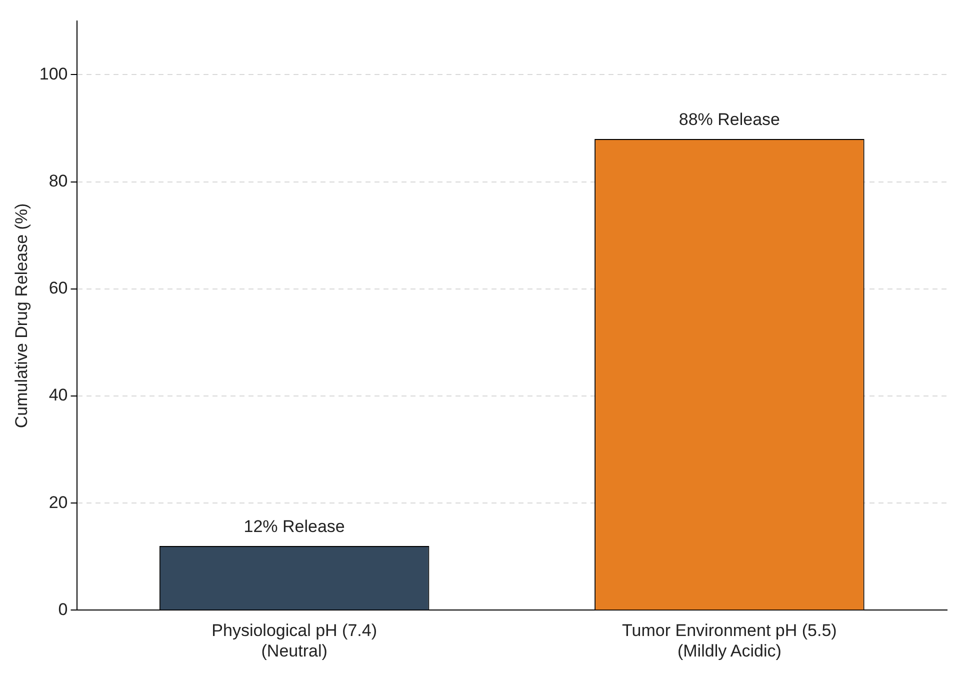  What do you see at coordinates (58, 181) in the screenshot?
I see `y-tick-label: 80` at bounding box center [58, 181].